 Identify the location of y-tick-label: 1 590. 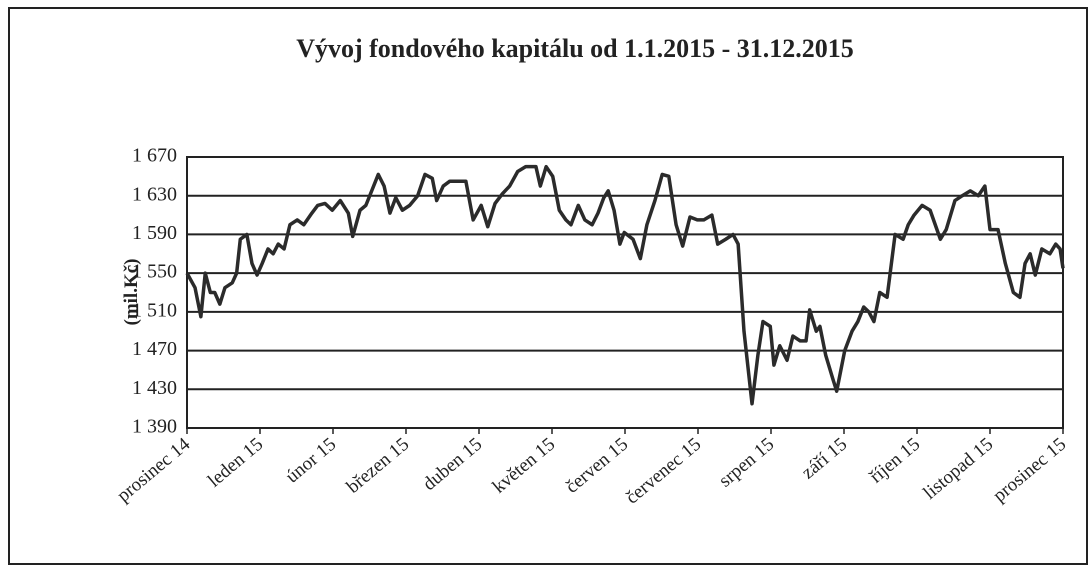
(154, 233).